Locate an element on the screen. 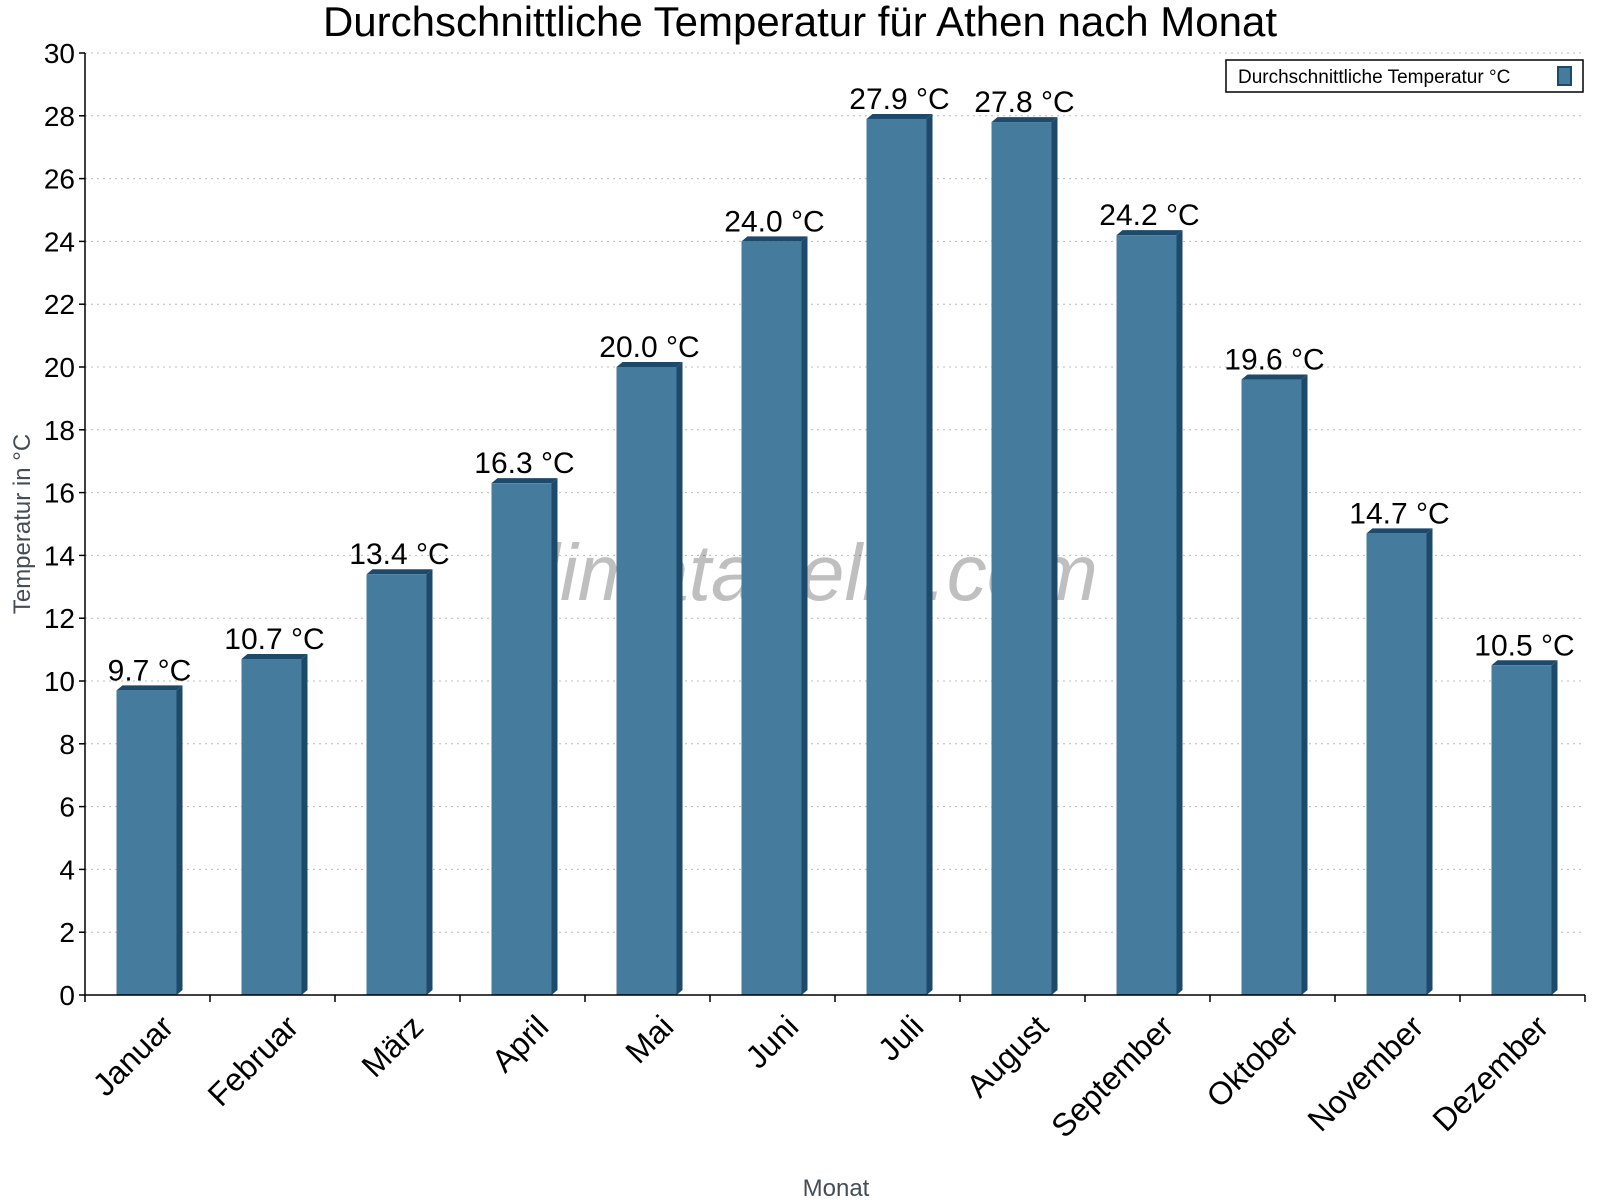 Image resolution: width=1600 pixels, height=1200 pixels. y-tick-label: 18 is located at coordinates (59, 430).